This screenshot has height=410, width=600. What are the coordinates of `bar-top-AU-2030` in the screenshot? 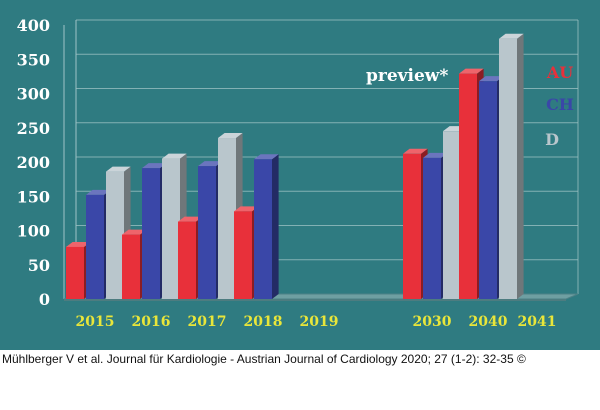 It's located at (415, 151).